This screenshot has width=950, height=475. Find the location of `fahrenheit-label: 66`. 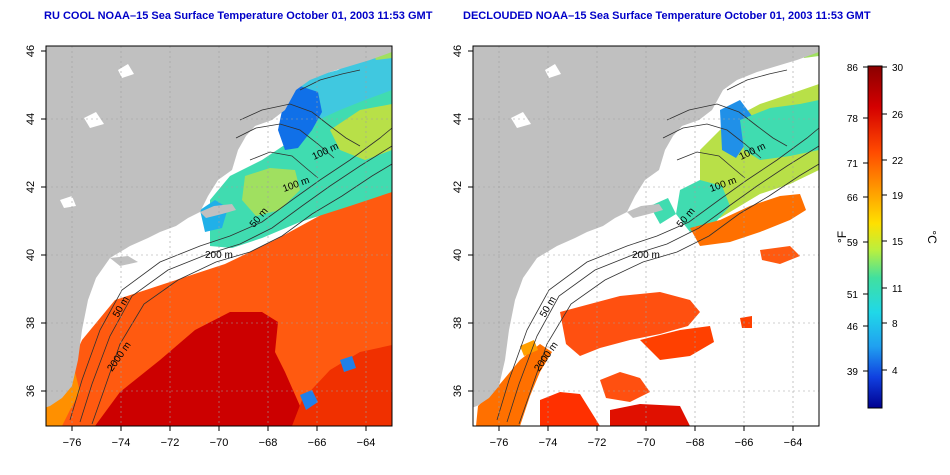

fahrenheit-label: 66 is located at coordinates (853, 198).